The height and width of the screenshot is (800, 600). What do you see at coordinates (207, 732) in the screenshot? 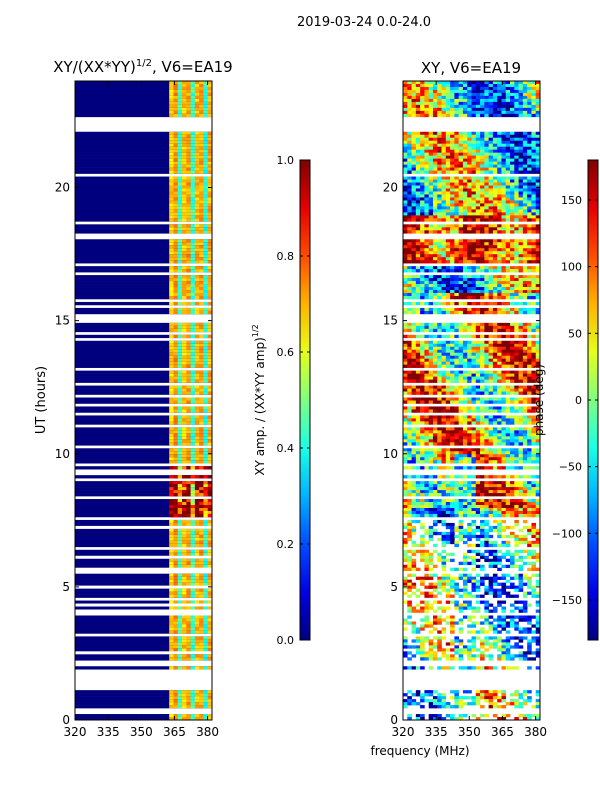
I see `amplitude-xtick-label: 380` at bounding box center [207, 732].